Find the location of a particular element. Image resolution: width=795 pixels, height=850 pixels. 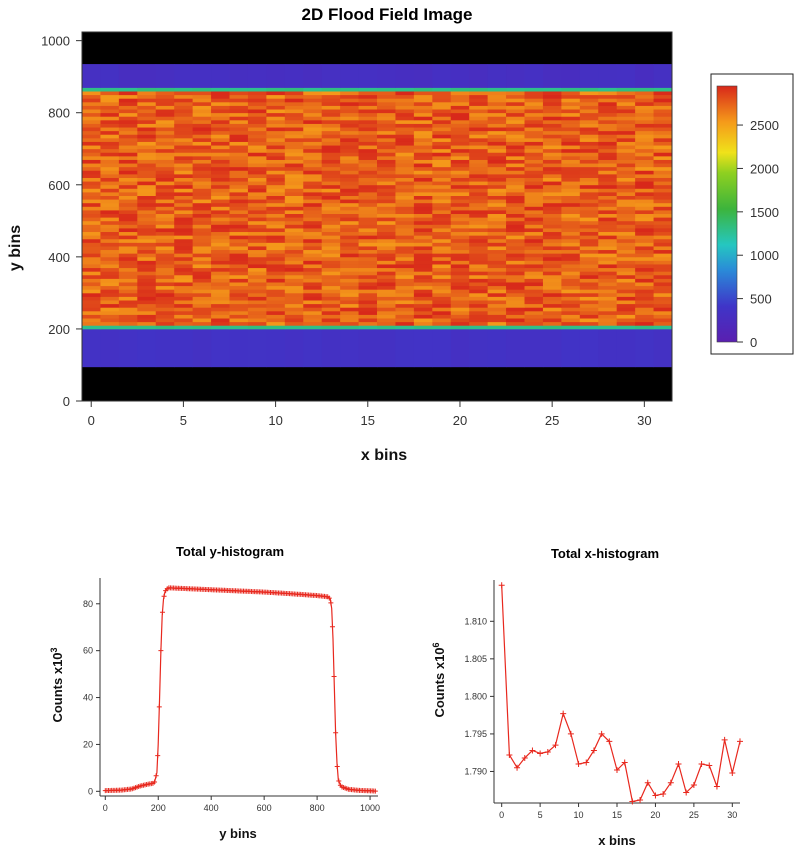

y-histogram-x-tick-label: 0 is located at coordinates (105, 808).